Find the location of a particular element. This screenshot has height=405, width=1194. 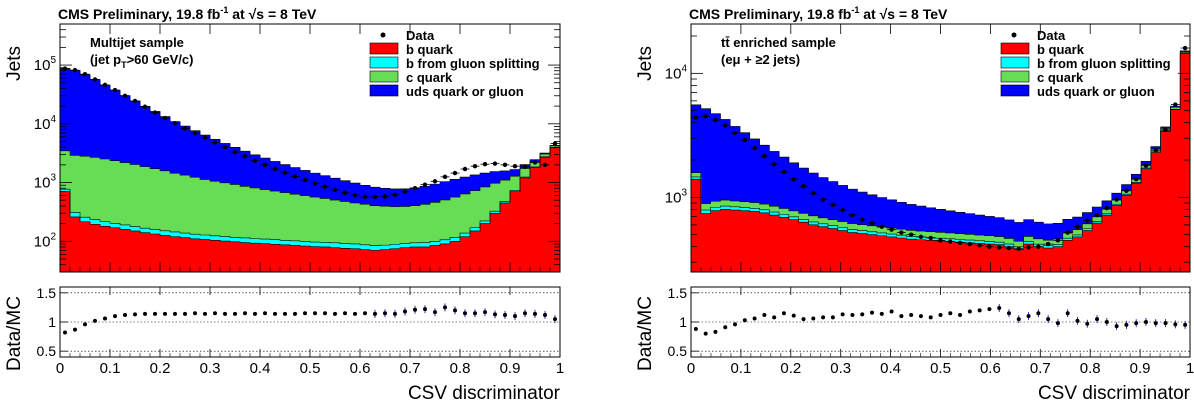

sample-cut-label: (jet pT>60 GeV/c) is located at coordinates (141, 61).